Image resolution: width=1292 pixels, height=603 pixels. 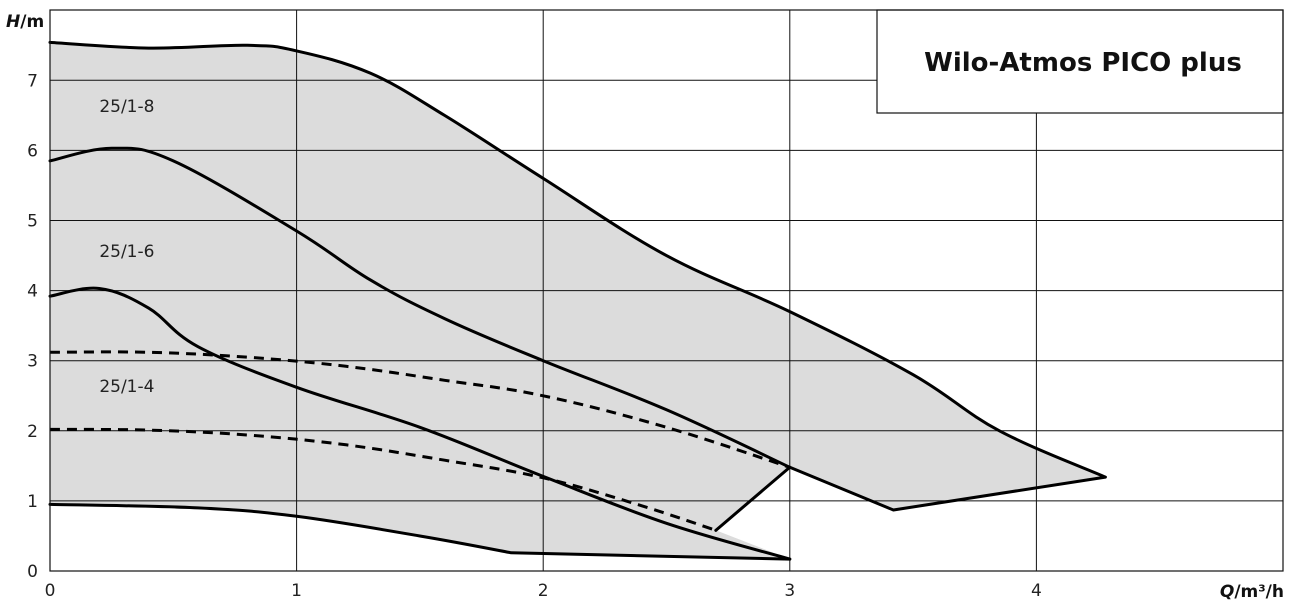 What do you see at coordinates (32, 81) in the screenshot?
I see `y-tick-label: 7` at bounding box center [32, 81].